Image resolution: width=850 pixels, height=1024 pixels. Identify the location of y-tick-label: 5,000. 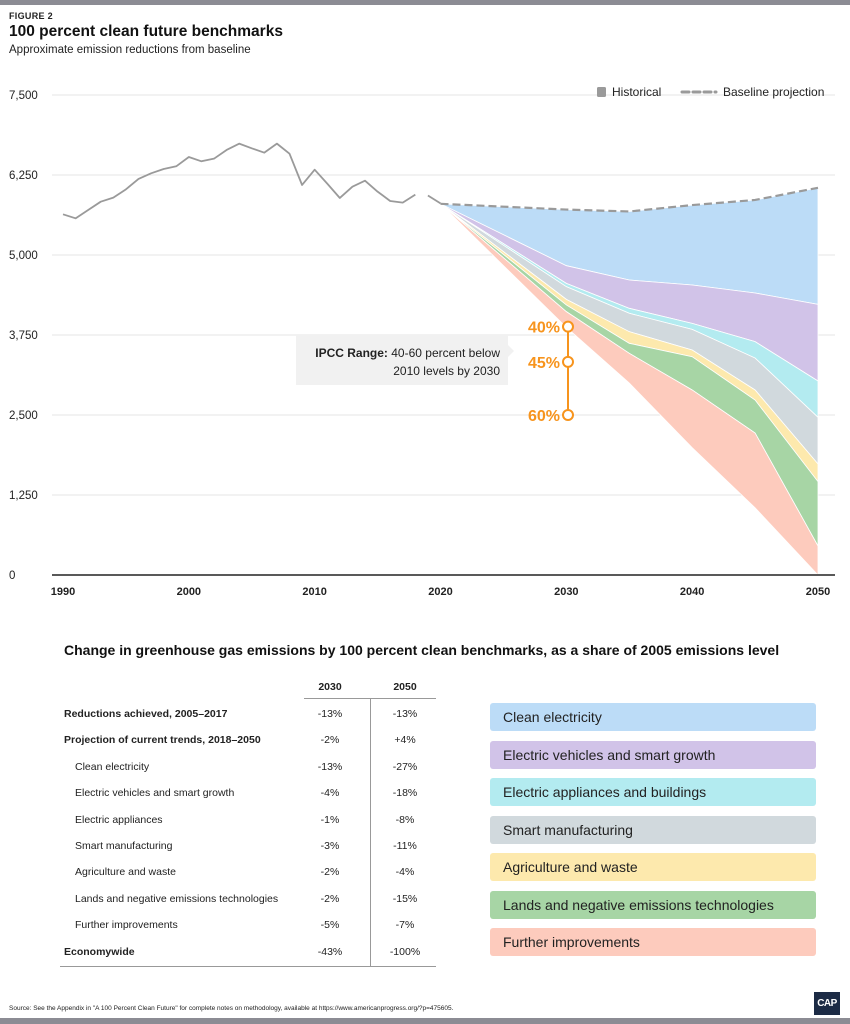
(23, 256).